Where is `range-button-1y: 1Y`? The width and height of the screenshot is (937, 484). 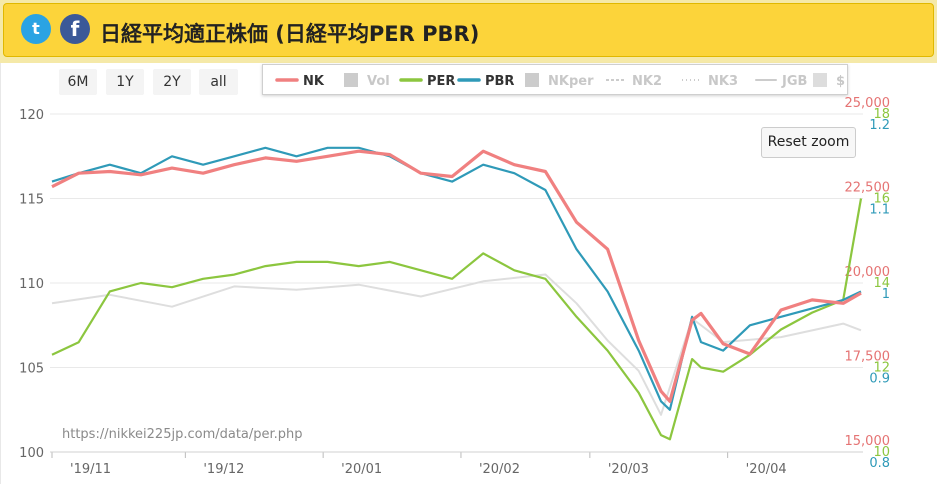 range-button-1y: 1Y is located at coordinates (125, 82).